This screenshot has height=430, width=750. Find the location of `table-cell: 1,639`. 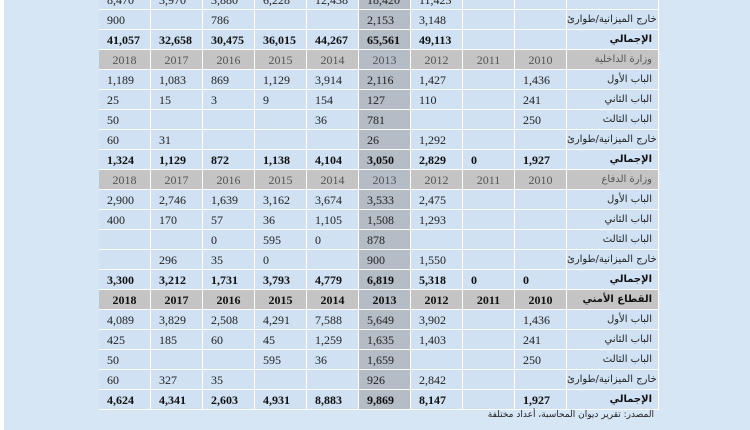

table-cell: 1,639 is located at coordinates (229, 200).